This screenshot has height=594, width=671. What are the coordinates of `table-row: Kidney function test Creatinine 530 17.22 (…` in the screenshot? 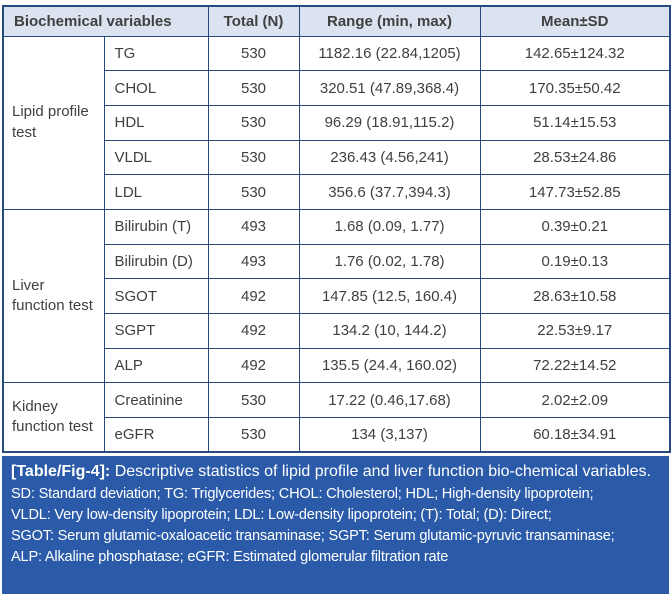 It's located at (336, 417).